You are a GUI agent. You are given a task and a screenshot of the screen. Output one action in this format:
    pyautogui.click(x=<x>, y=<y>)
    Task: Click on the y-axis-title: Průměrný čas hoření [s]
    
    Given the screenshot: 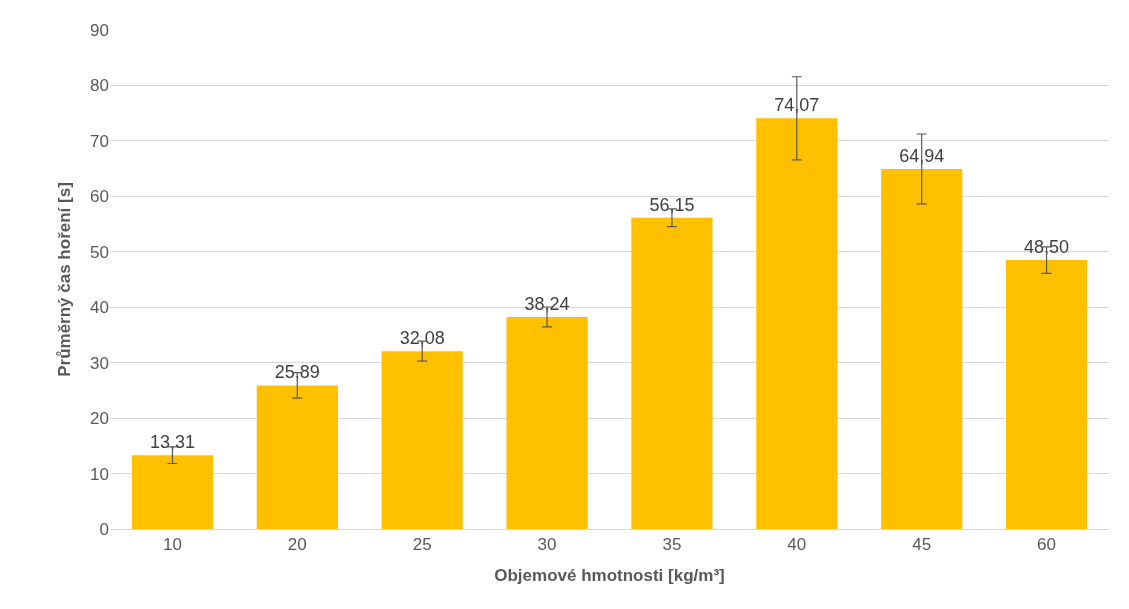 What is the action you would take?
    pyautogui.click(x=64, y=279)
    